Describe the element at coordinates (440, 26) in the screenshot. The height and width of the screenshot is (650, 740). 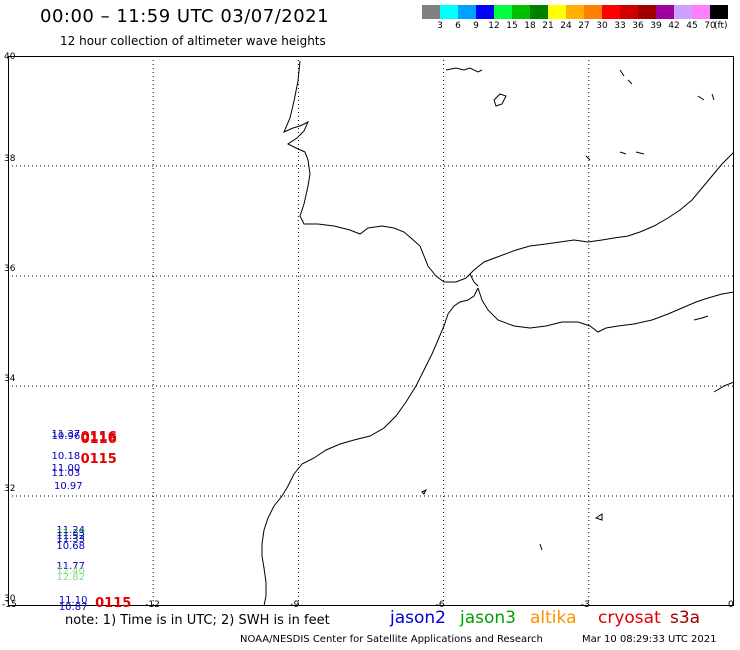
I see `scale-label: 3` at that location.